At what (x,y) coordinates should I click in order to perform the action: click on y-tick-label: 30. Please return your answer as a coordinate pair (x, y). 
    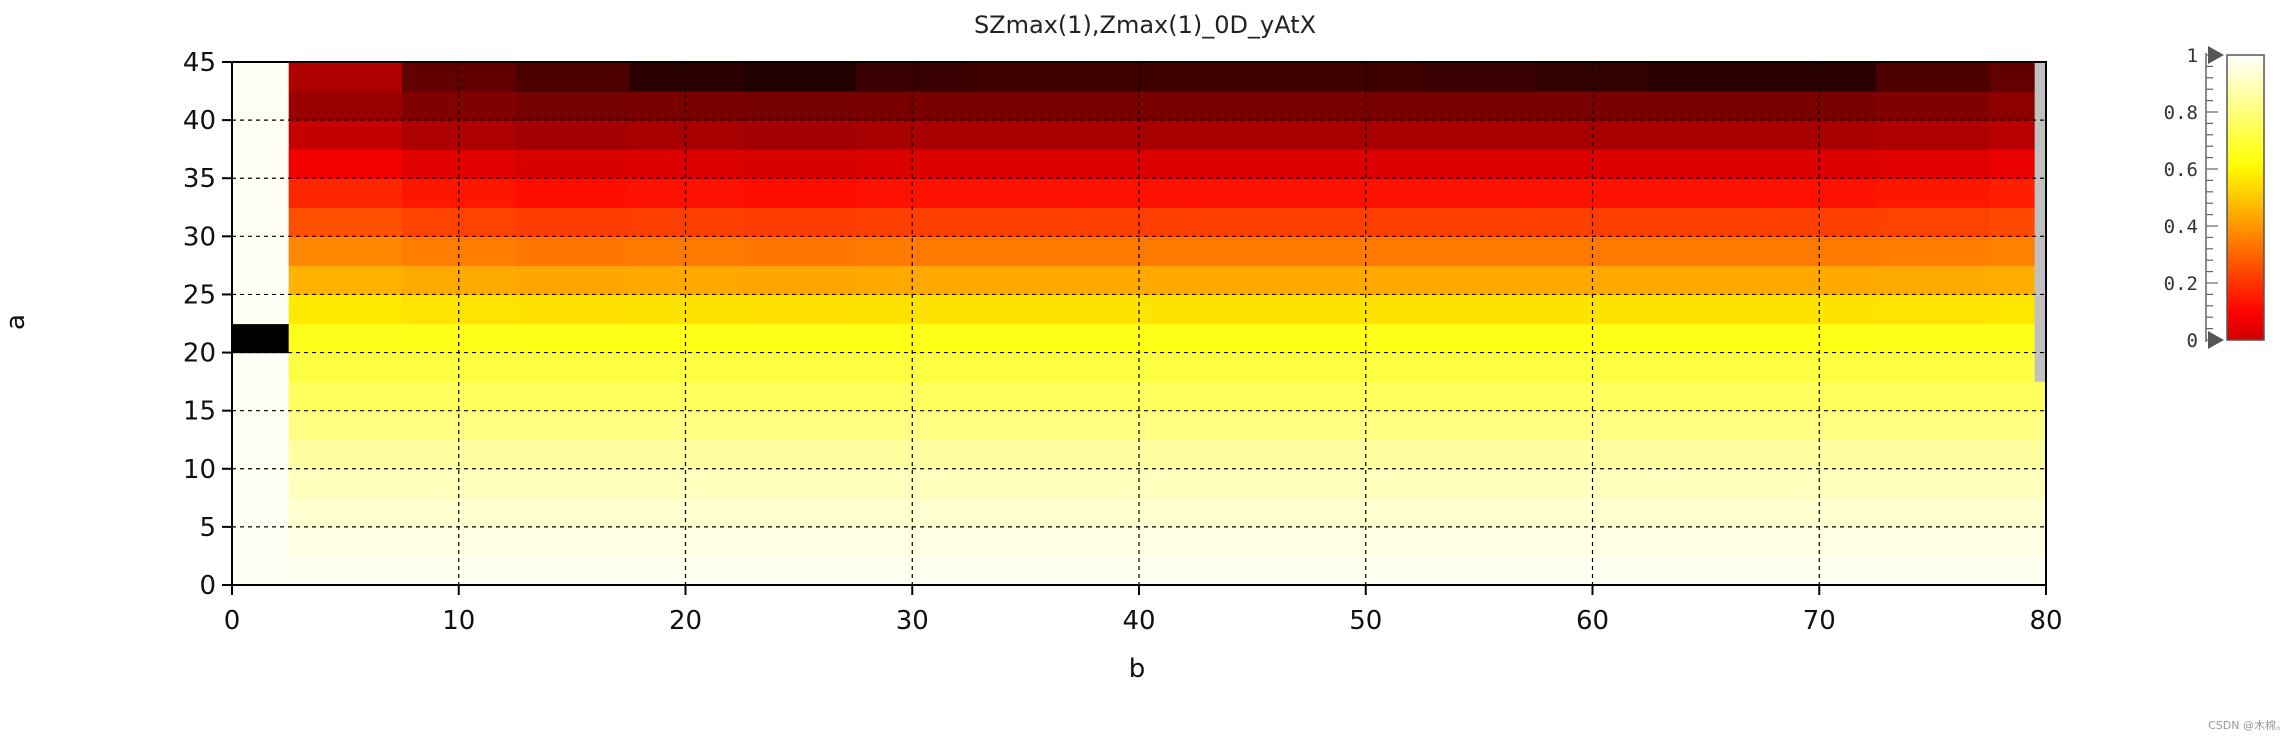
    Looking at the image, I should click on (199, 237).